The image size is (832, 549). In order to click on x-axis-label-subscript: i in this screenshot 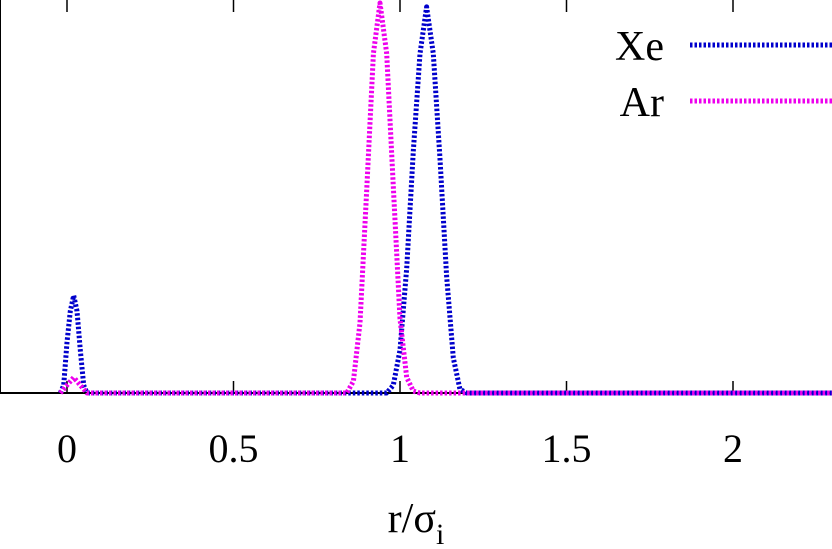, I will do `click(440, 533)`.